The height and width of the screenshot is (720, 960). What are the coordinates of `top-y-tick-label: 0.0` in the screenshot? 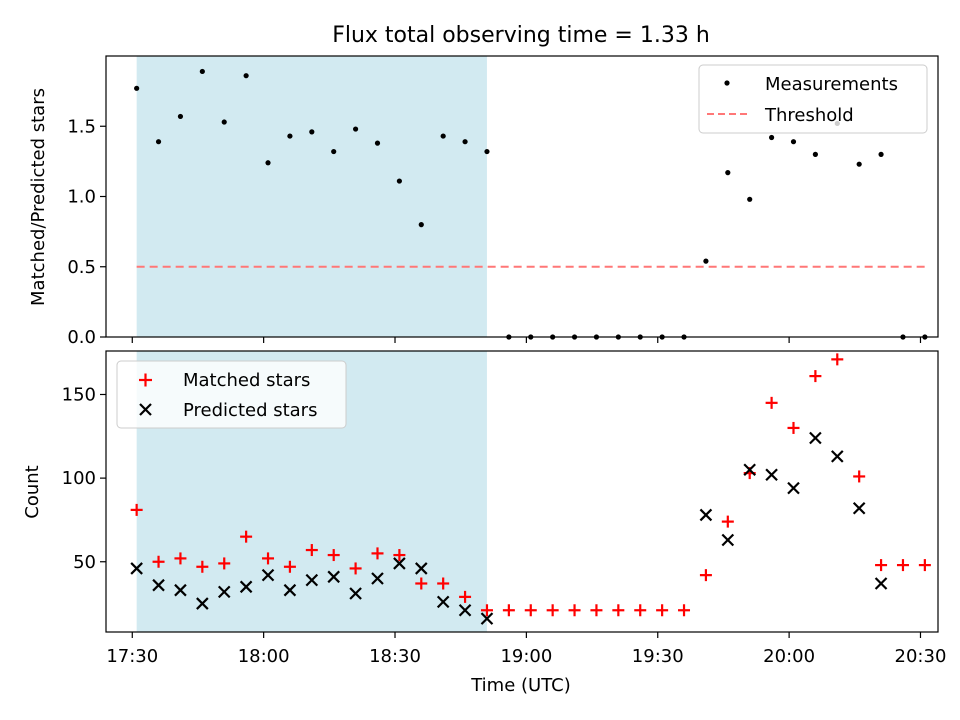 It's located at (81, 337).